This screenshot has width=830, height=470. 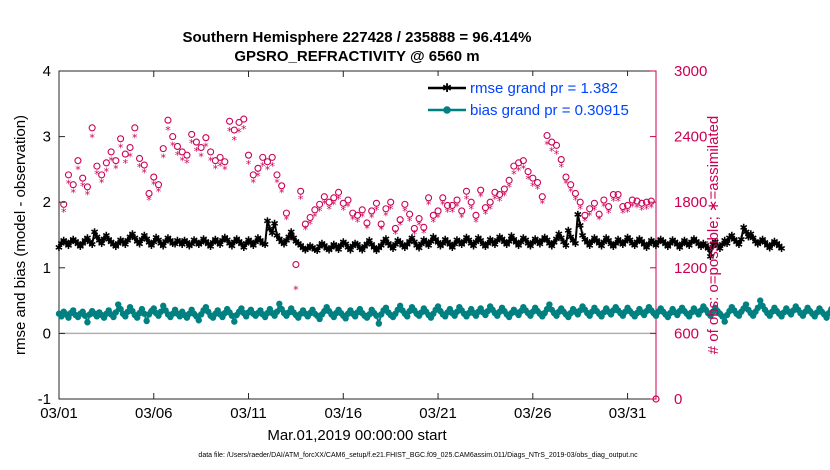 What do you see at coordinates (47, 333) in the screenshot?
I see `y-tick-label: 0` at bounding box center [47, 333].